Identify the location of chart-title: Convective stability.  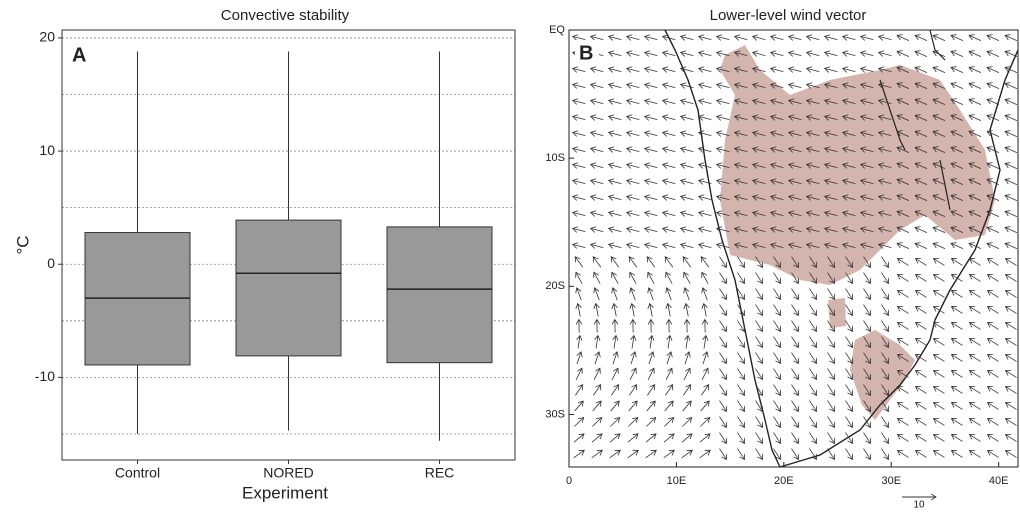
(285, 15).